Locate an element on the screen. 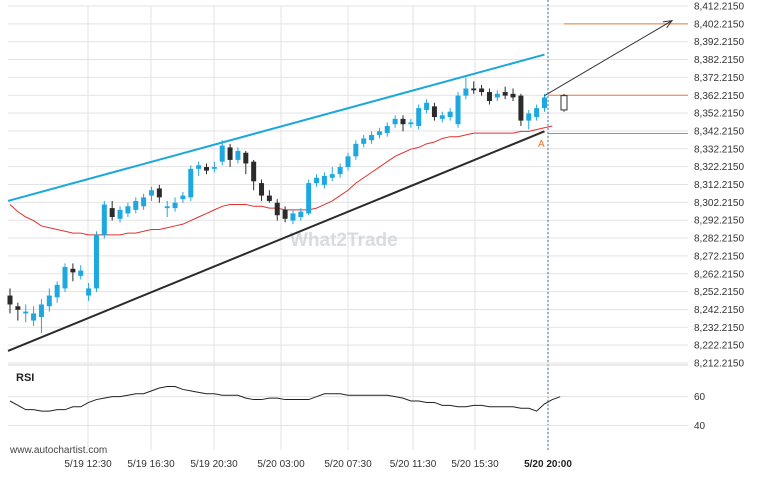 This screenshot has width=760, height=480. projection-arrow-head is located at coordinates (668, 24).